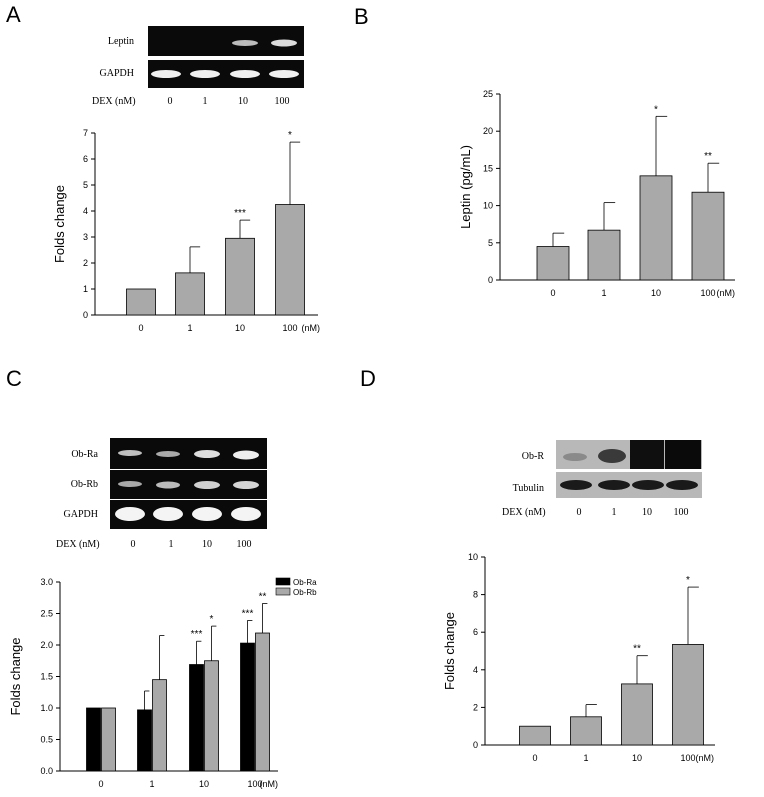  Describe the element at coordinates (207, 544) in the screenshot. I see `gel-c-dose-10: 10` at that location.